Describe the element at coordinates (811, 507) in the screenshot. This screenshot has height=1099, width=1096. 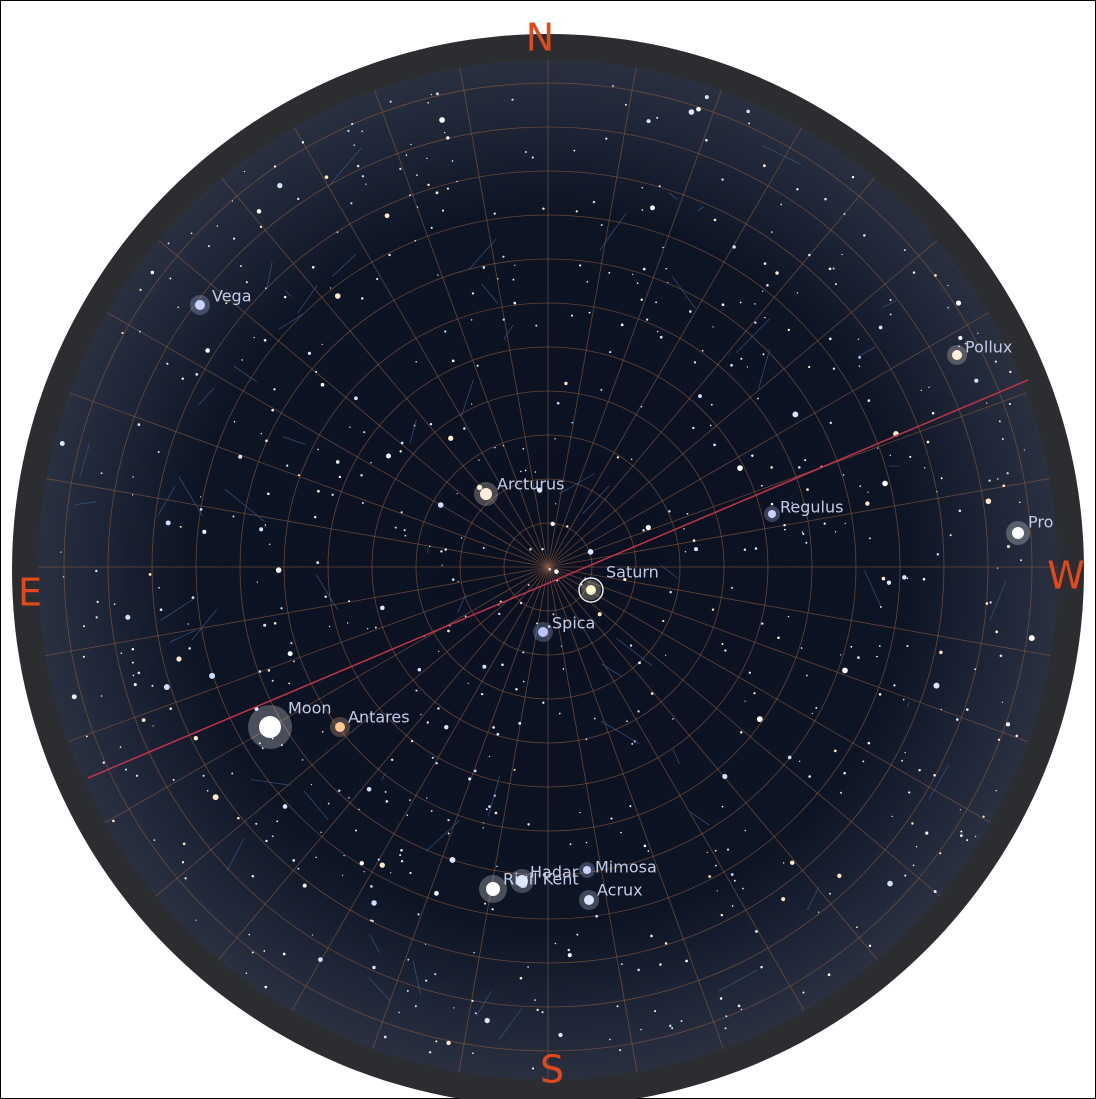
I see `object-label: Regulus` at that location.